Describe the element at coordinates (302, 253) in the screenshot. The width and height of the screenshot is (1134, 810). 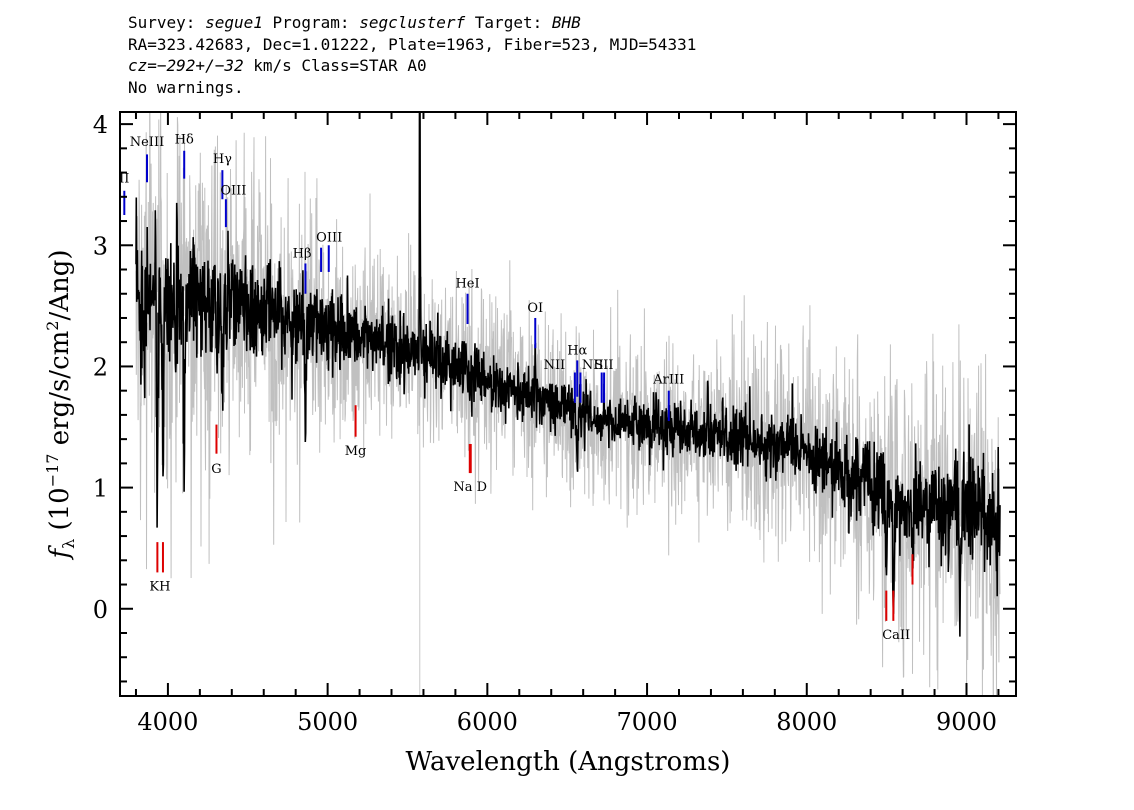
I see `spectral-line-label: Hβ` at that location.